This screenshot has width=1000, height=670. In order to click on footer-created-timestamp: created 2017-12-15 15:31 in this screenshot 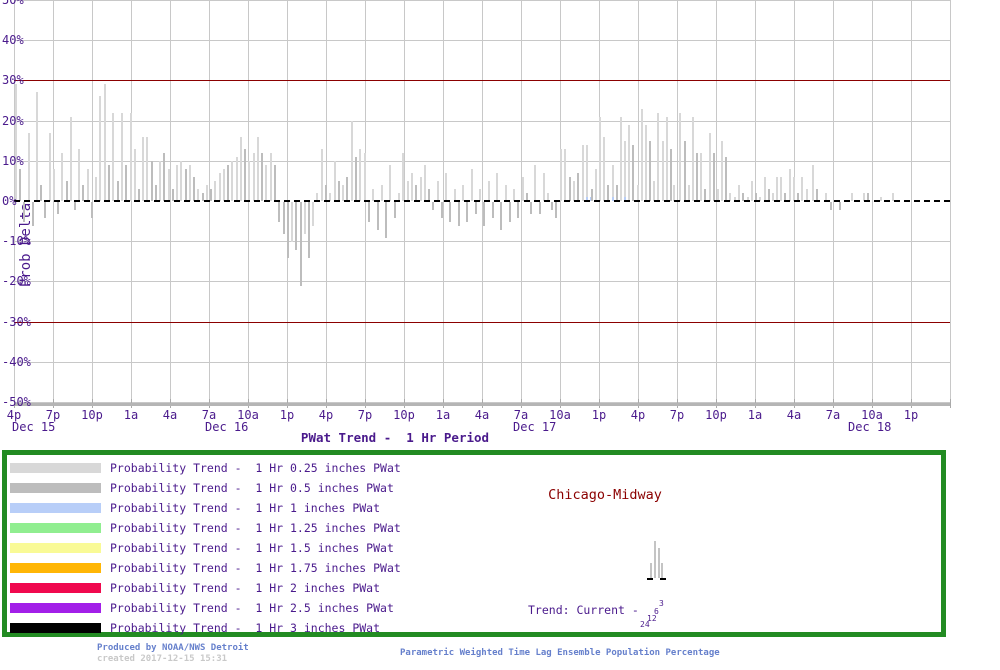, I will do `click(162, 659)`.